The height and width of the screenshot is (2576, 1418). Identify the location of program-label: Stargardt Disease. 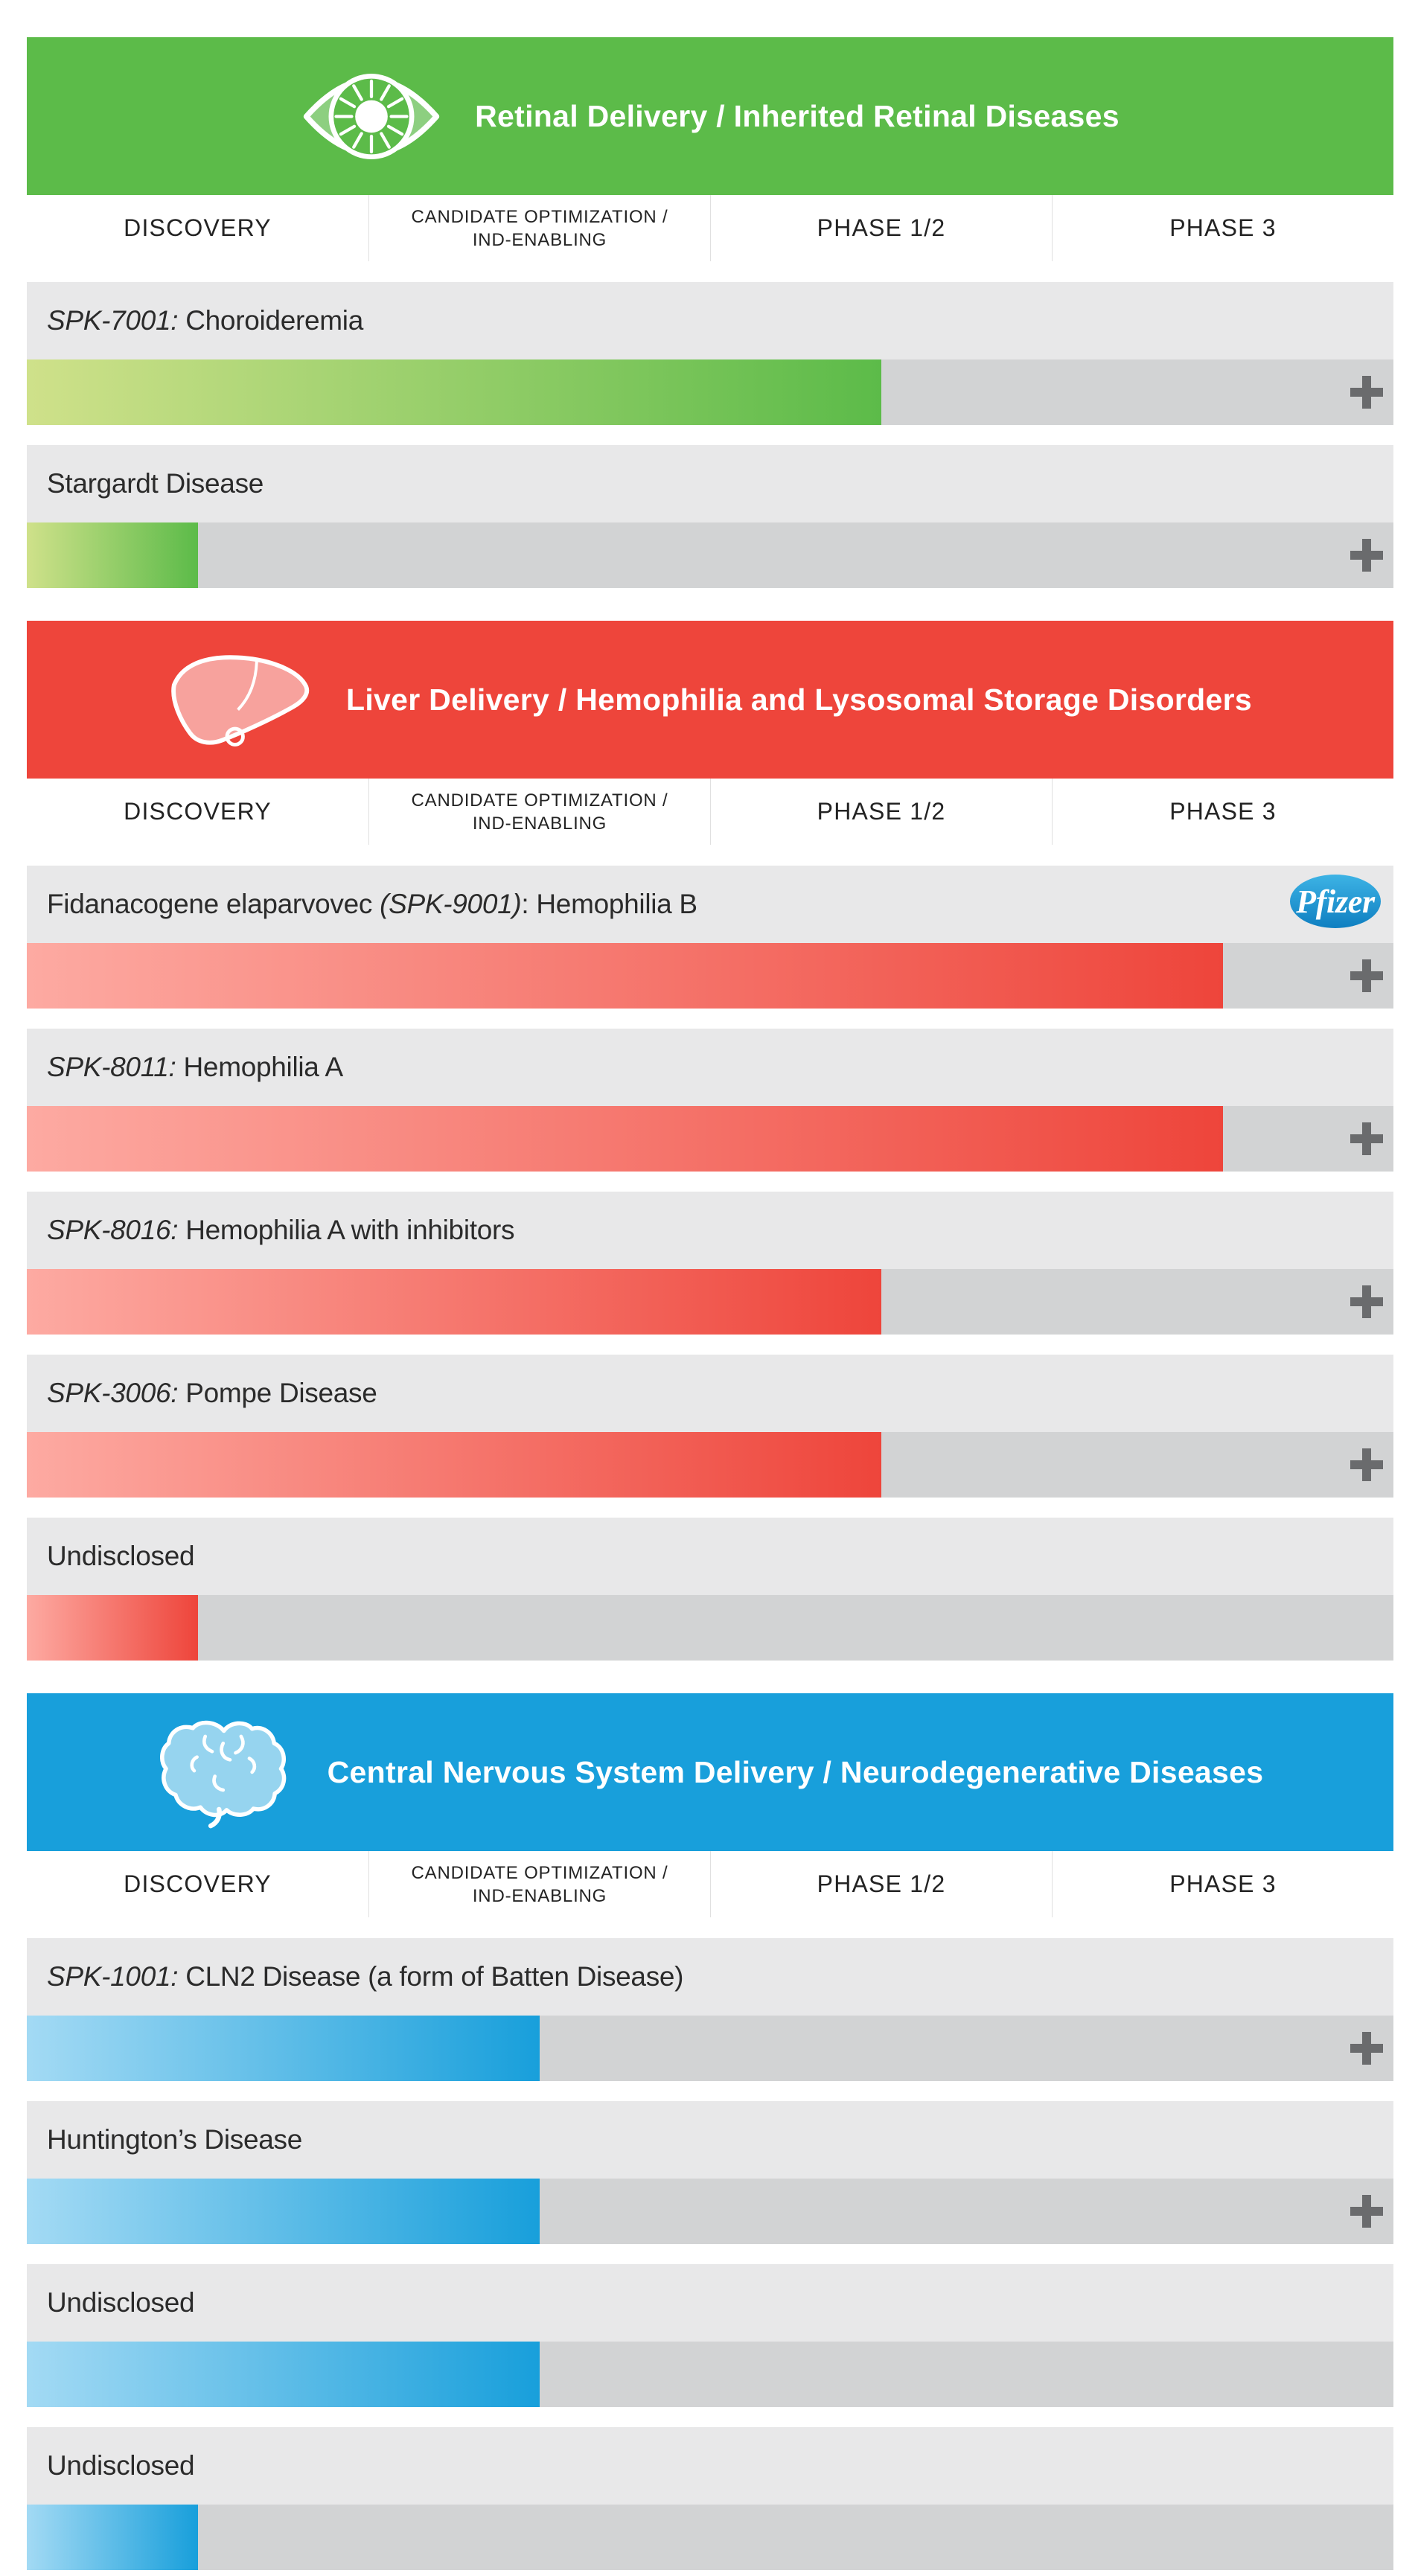
(710, 484).